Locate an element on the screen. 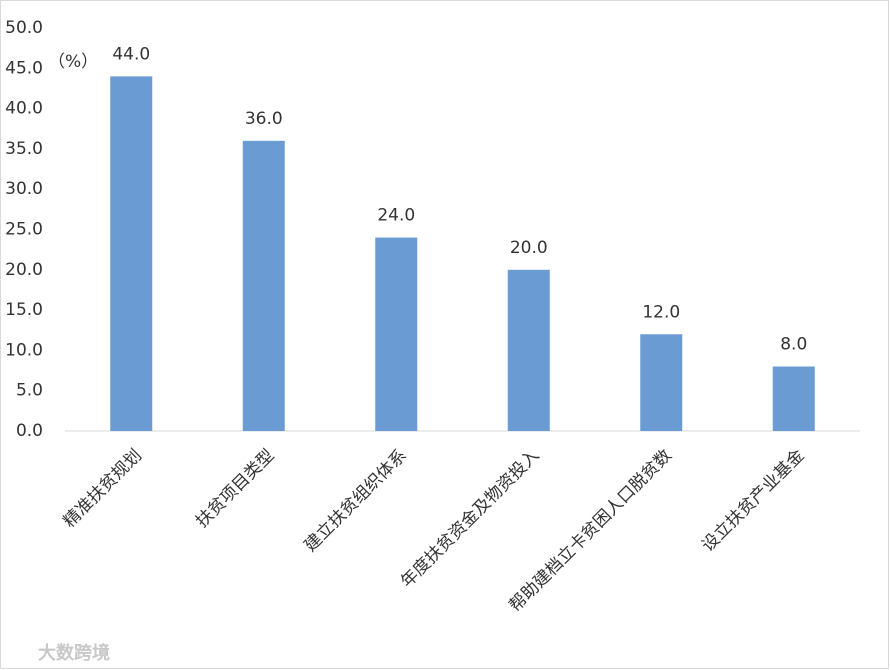 The width and height of the screenshot is (890, 670). value-label: 24.0 is located at coordinates (396, 216).